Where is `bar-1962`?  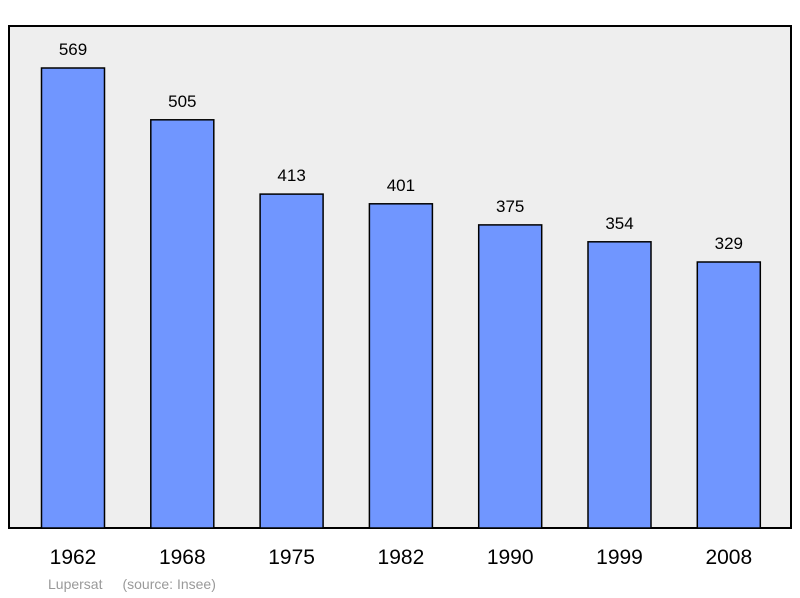
bar-1962 is located at coordinates (73, 298).